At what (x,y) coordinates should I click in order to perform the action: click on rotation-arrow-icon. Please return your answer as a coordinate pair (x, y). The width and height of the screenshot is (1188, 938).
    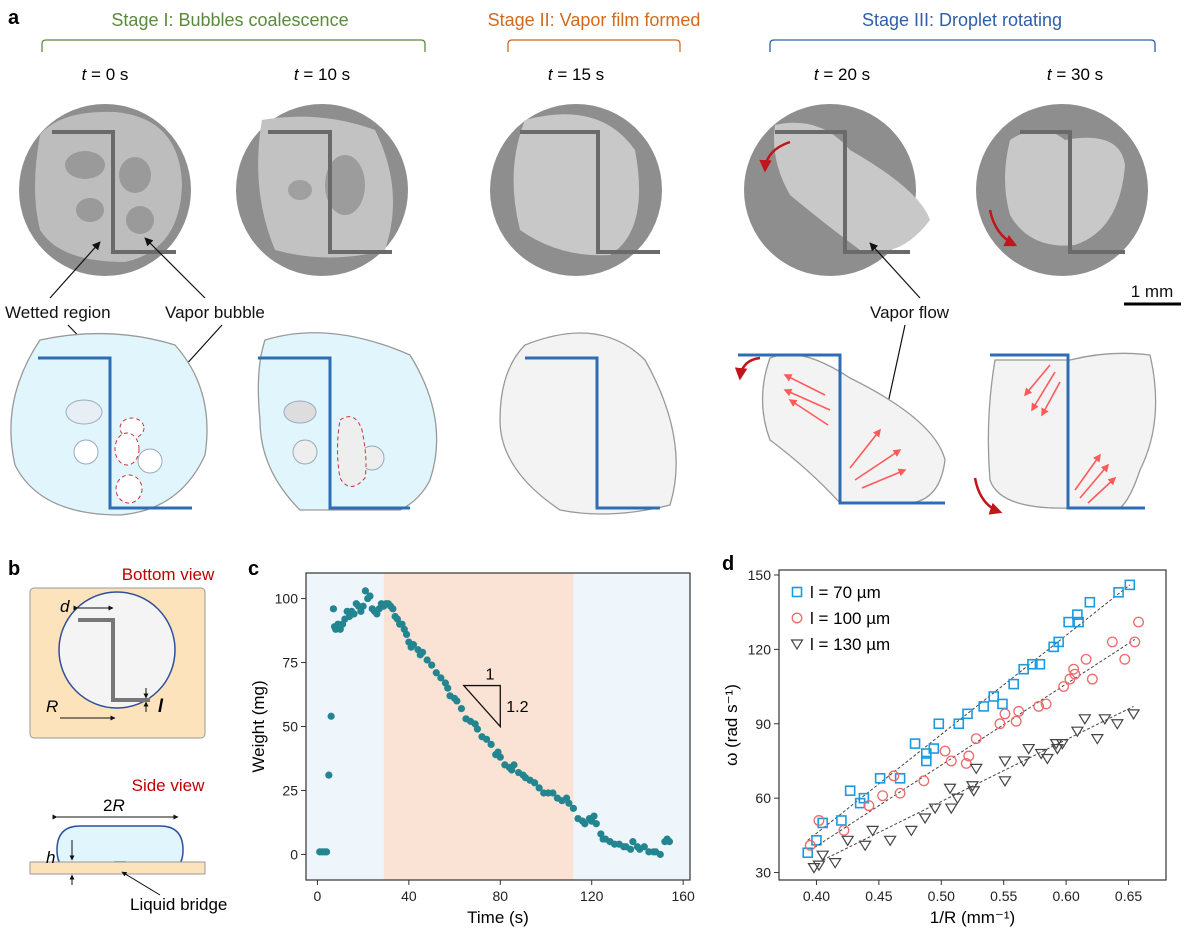
    Looking at the image, I should click on (1003, 228).